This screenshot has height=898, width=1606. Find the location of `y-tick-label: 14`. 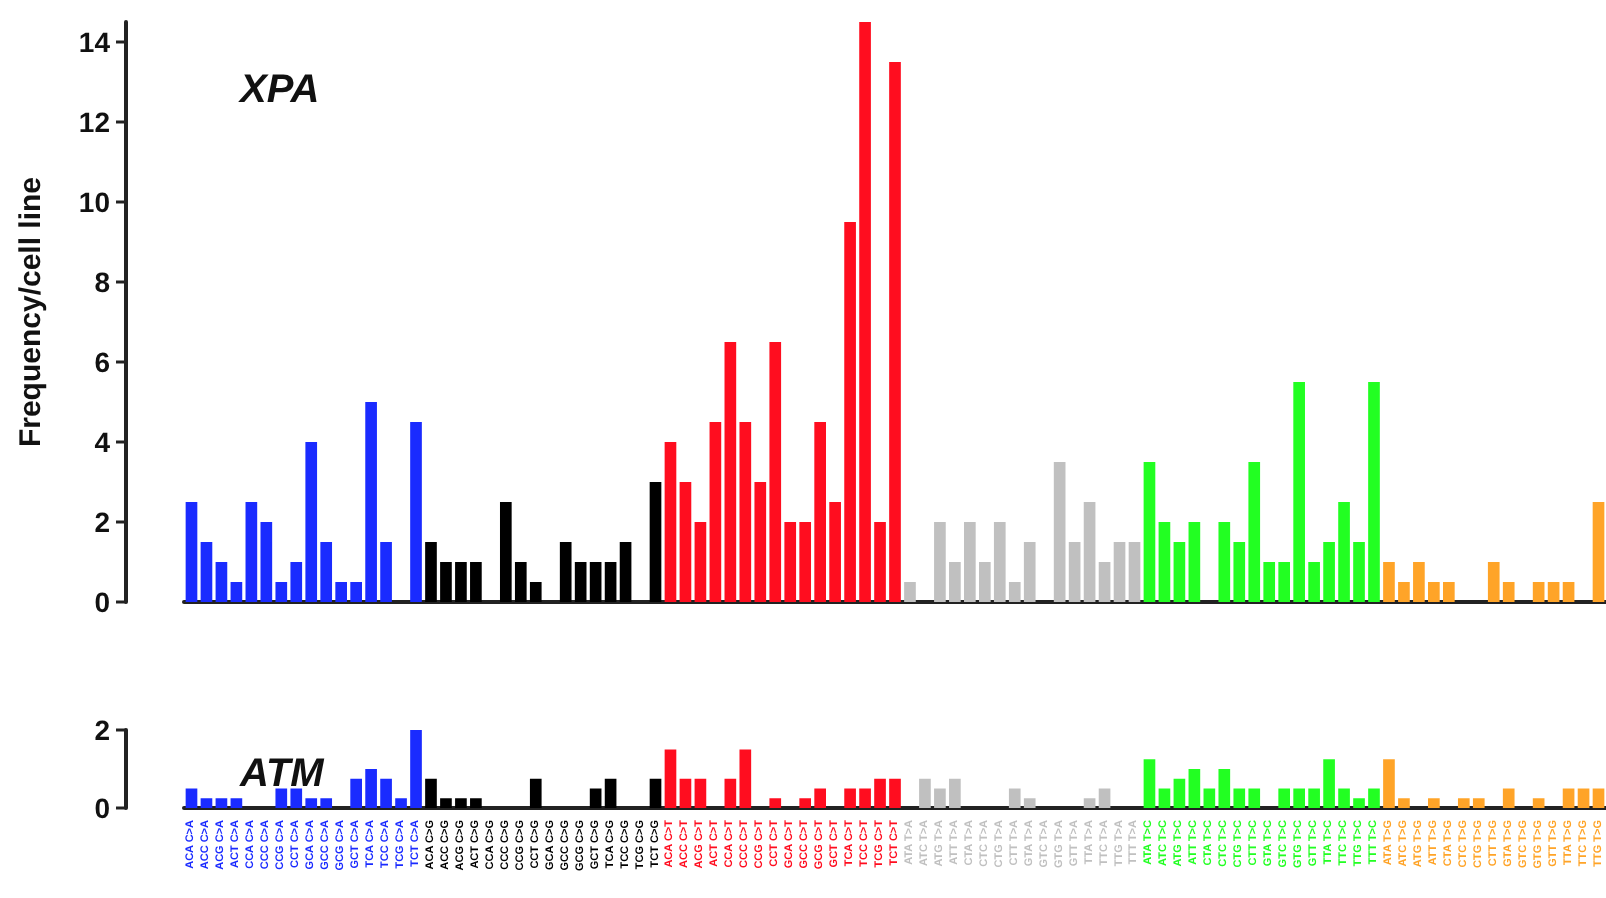

y-tick-label: 14 is located at coordinates (94, 42).